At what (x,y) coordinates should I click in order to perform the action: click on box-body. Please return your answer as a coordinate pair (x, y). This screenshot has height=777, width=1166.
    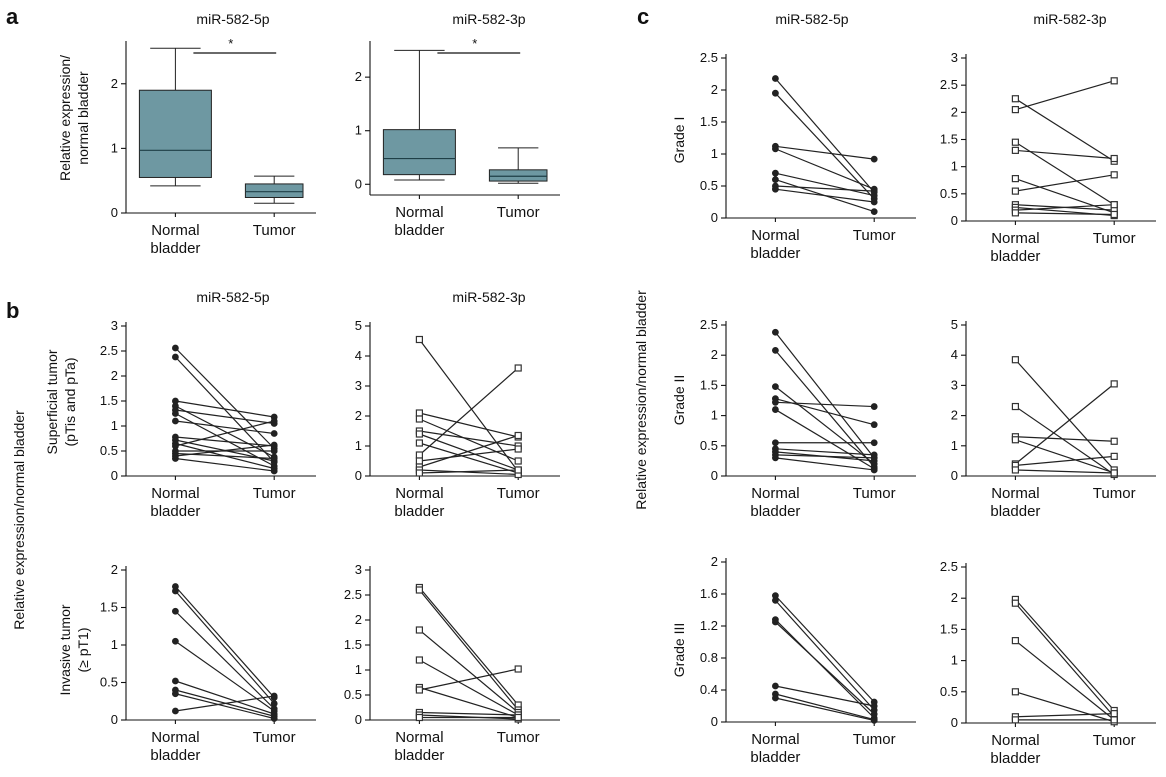
    Looking at the image, I should click on (274, 190).